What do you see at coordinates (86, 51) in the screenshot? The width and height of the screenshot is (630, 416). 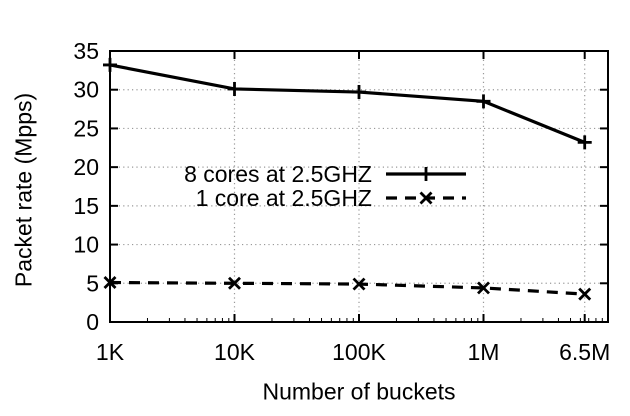 I see `y-tick-label: 35` at bounding box center [86, 51].